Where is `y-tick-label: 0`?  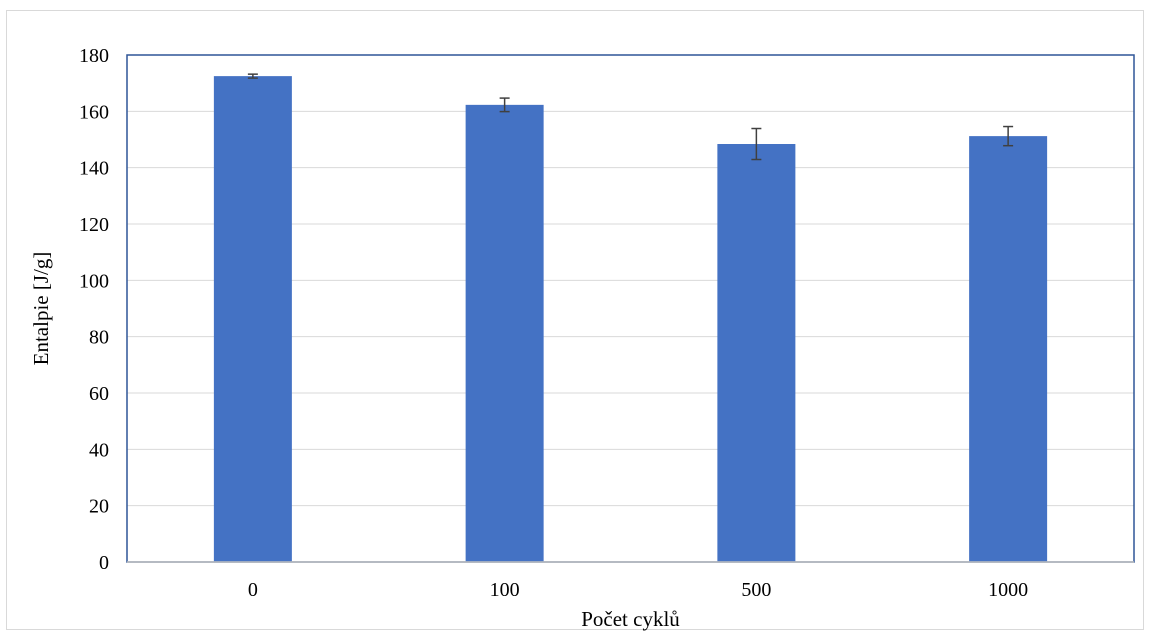
y-tick-label: 0 is located at coordinates (104, 563).